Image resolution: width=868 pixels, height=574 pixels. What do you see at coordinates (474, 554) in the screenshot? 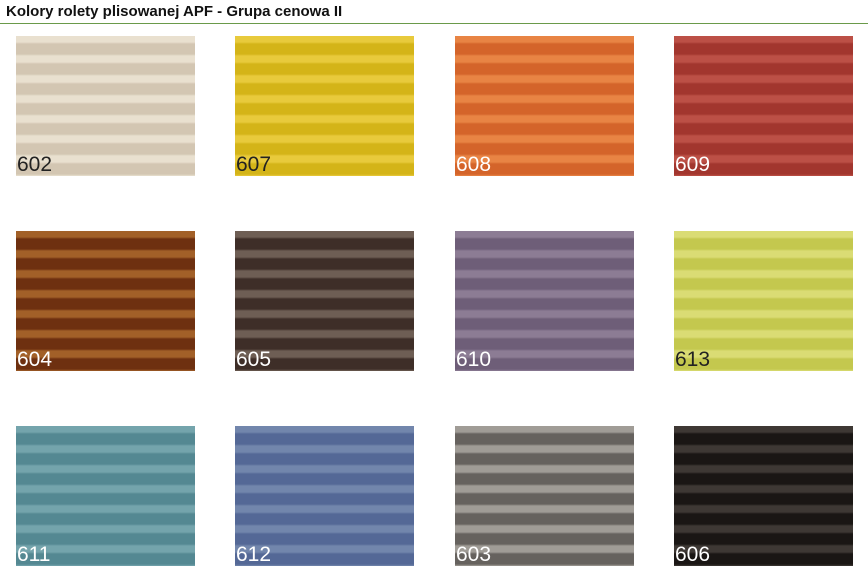
I see `swatch-code-label: 603` at bounding box center [474, 554].